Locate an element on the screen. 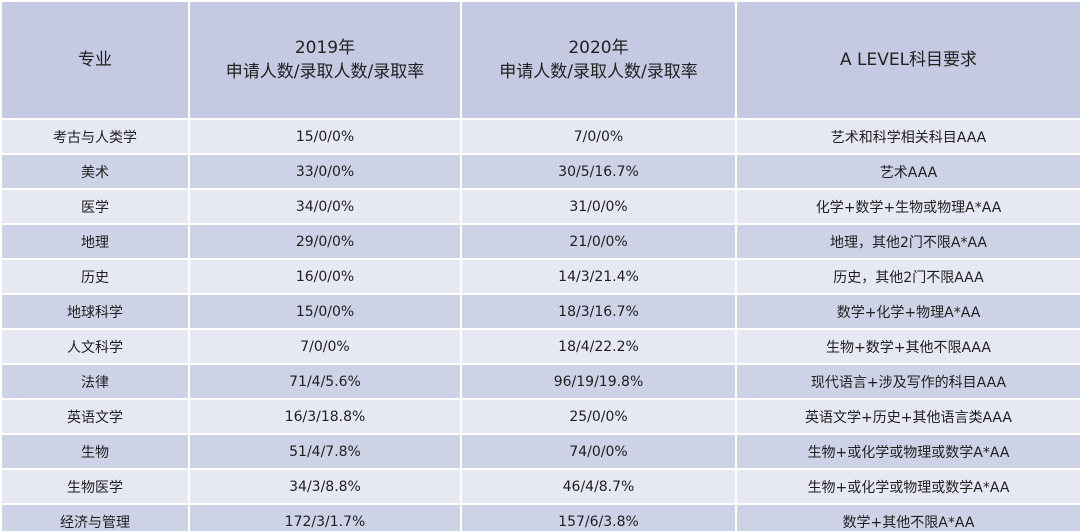 This screenshot has height=531, width=1080. table-row: 生物 51/4/7.8% 74/0/0% 生物+或化学或物理或数学A*AA is located at coordinates (540, 451).